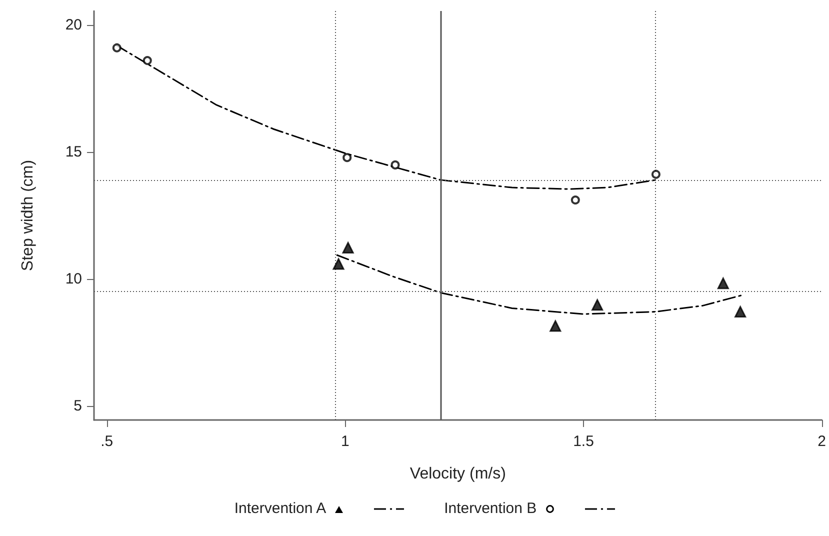  What do you see at coordinates (28, 216) in the screenshot?
I see `y-axis-title: Step width (cm)` at bounding box center [28, 216].